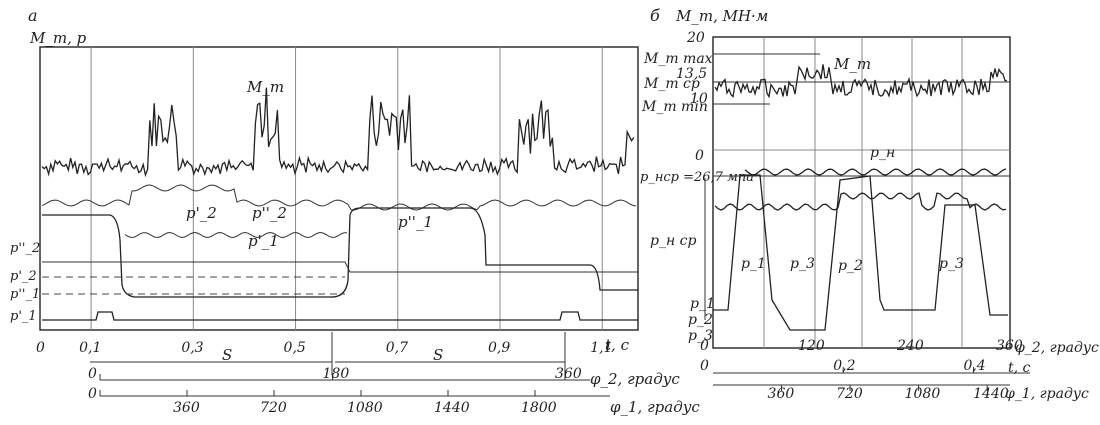  I want to click on s-label-1: S, so click(227, 355).